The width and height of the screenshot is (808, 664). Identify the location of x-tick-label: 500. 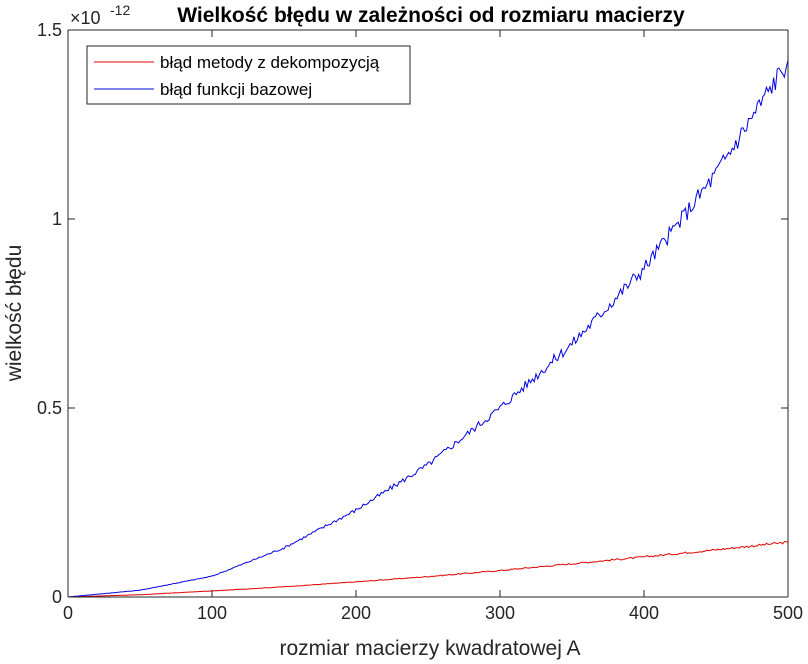
(788, 613).